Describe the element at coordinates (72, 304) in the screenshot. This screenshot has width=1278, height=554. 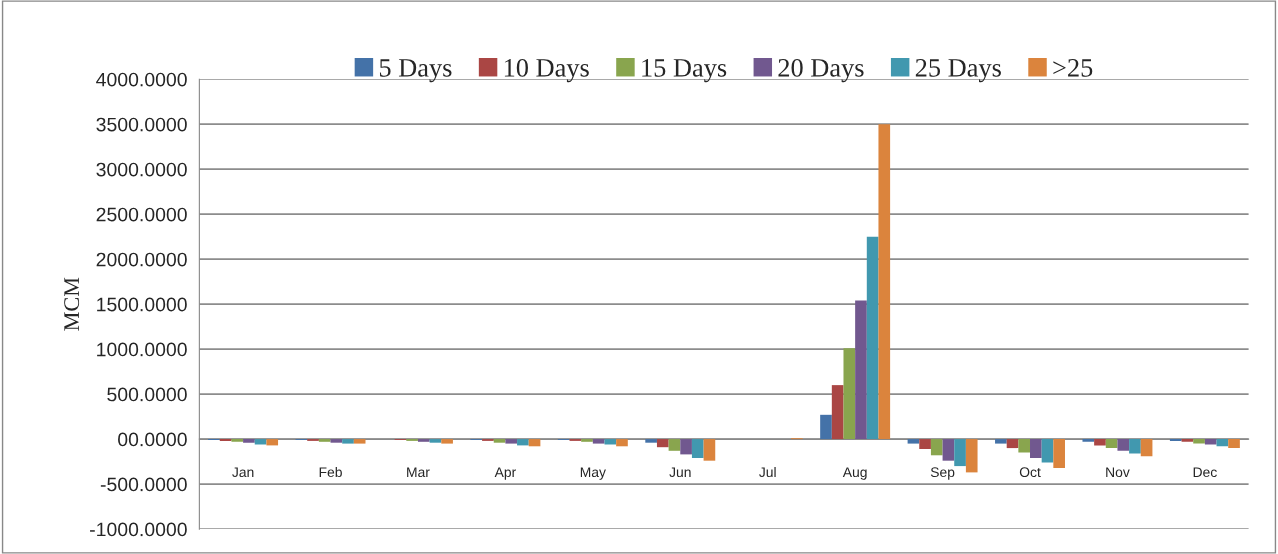
I see `y-axis-title: MCM` at that location.